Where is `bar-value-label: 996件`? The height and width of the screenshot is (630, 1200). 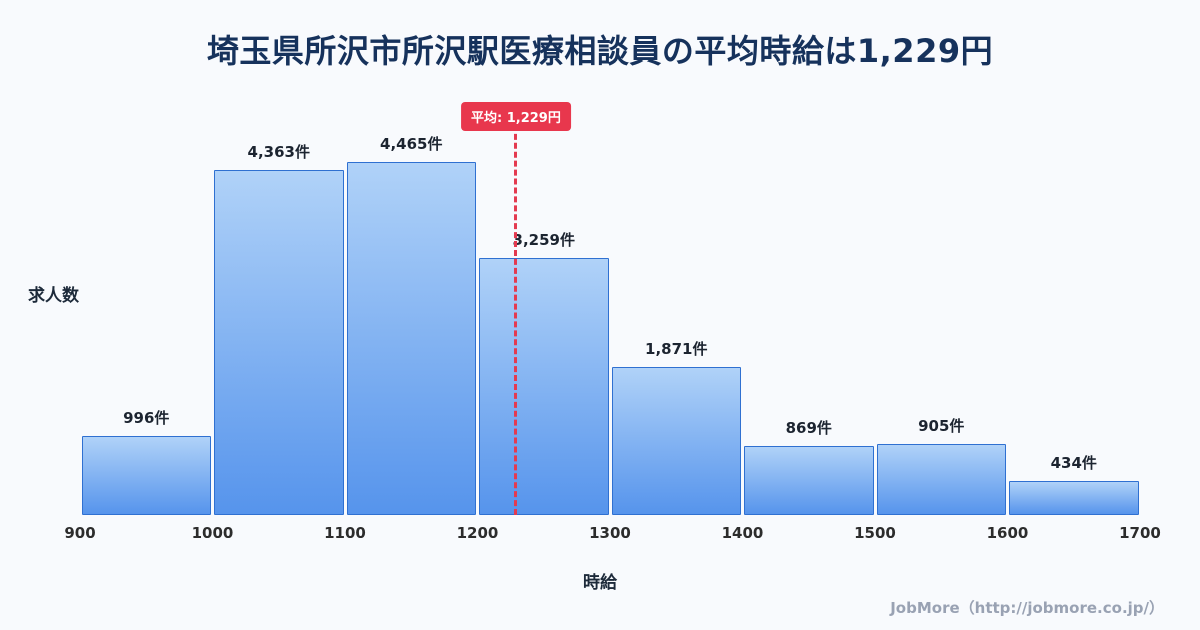
bar-value-label: 996件 is located at coordinates (146, 418).